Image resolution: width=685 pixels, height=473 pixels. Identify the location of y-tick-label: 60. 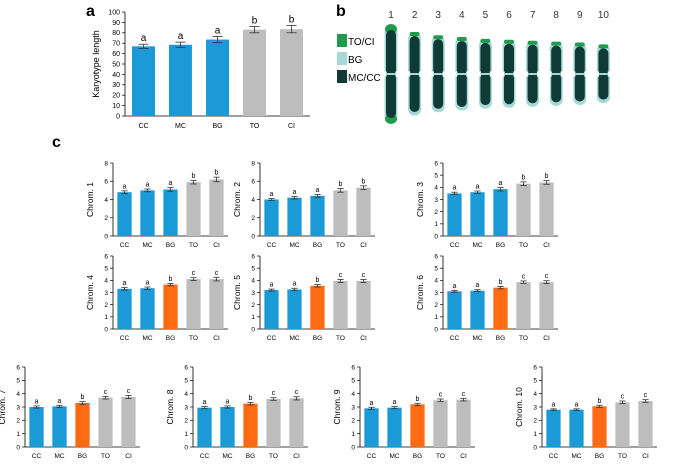
(116, 54).